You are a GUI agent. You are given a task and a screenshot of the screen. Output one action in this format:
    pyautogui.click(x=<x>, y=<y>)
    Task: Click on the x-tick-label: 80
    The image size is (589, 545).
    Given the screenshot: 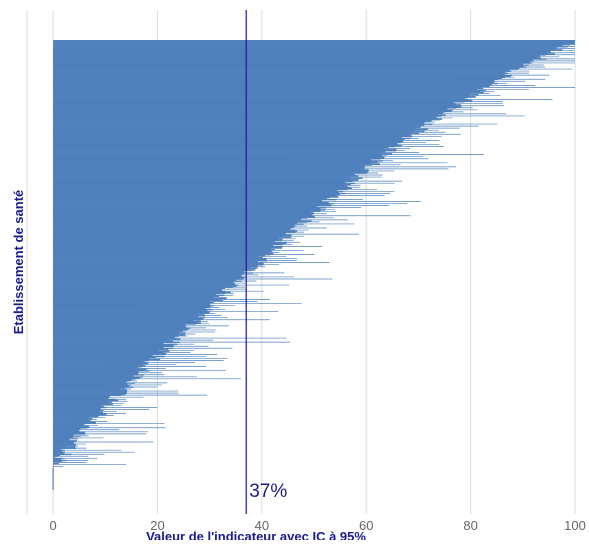 What is the action you would take?
    pyautogui.click(x=470, y=525)
    